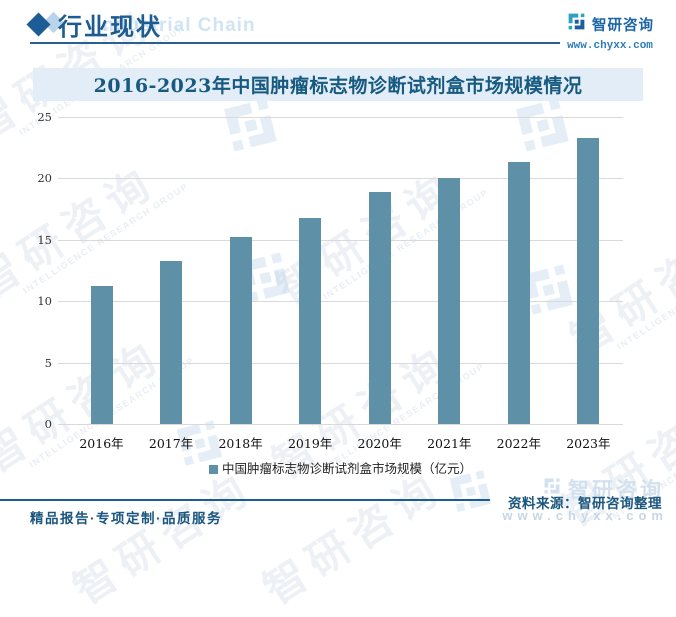 This screenshot has height=617, width=676. I want to click on diamond-dark-shape, so click(38, 24).